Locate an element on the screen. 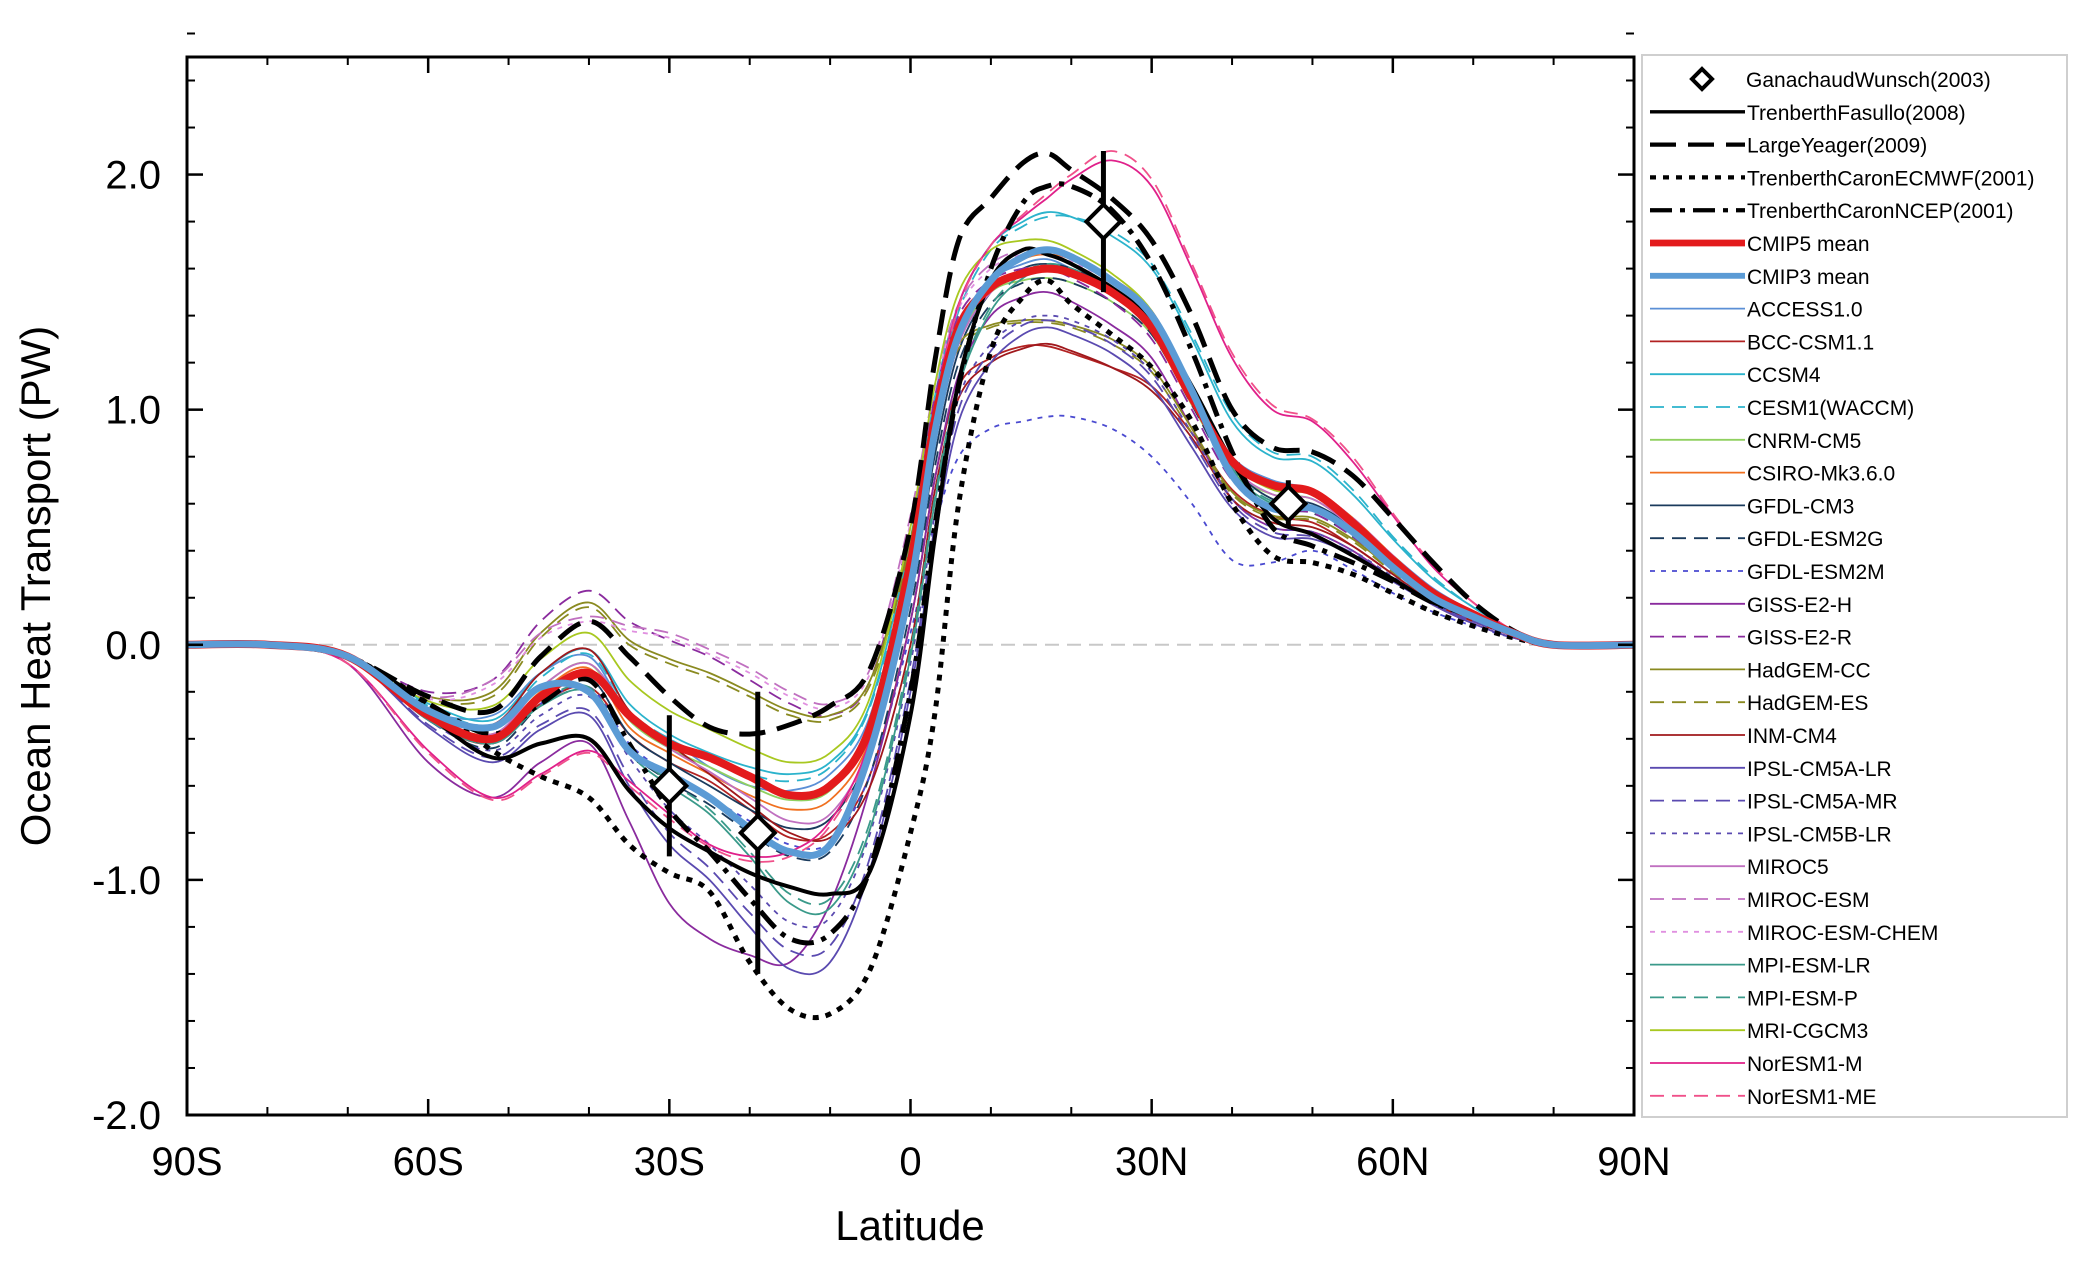 This screenshot has width=2079, height=1287. legend-label: BCC-CSM1.1 is located at coordinates (1810, 342).